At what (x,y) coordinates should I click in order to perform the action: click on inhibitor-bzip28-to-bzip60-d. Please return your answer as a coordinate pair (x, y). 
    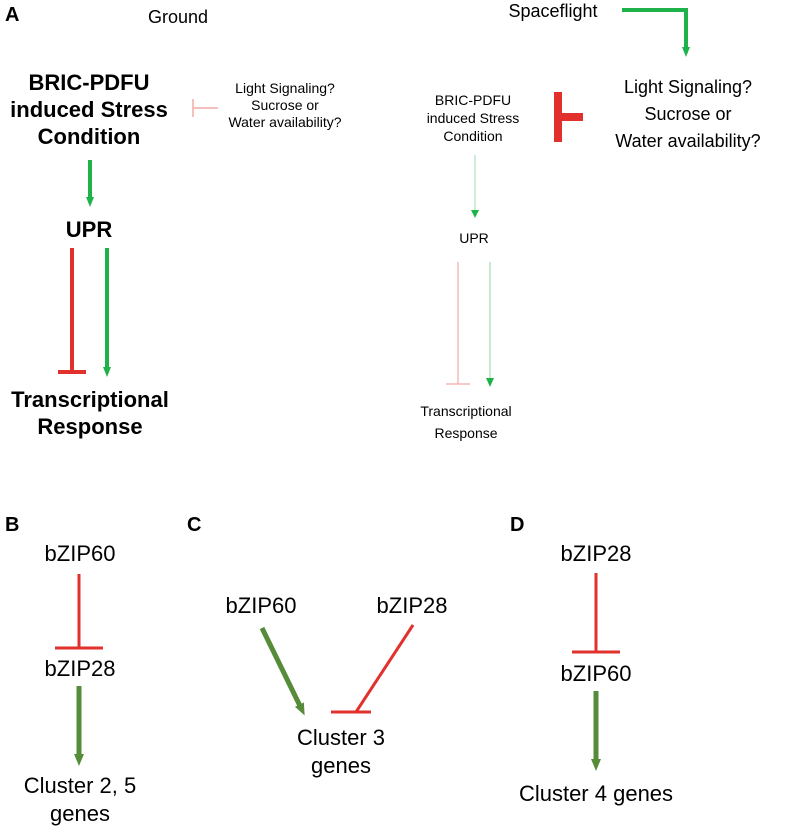
    Looking at the image, I should click on (596, 613).